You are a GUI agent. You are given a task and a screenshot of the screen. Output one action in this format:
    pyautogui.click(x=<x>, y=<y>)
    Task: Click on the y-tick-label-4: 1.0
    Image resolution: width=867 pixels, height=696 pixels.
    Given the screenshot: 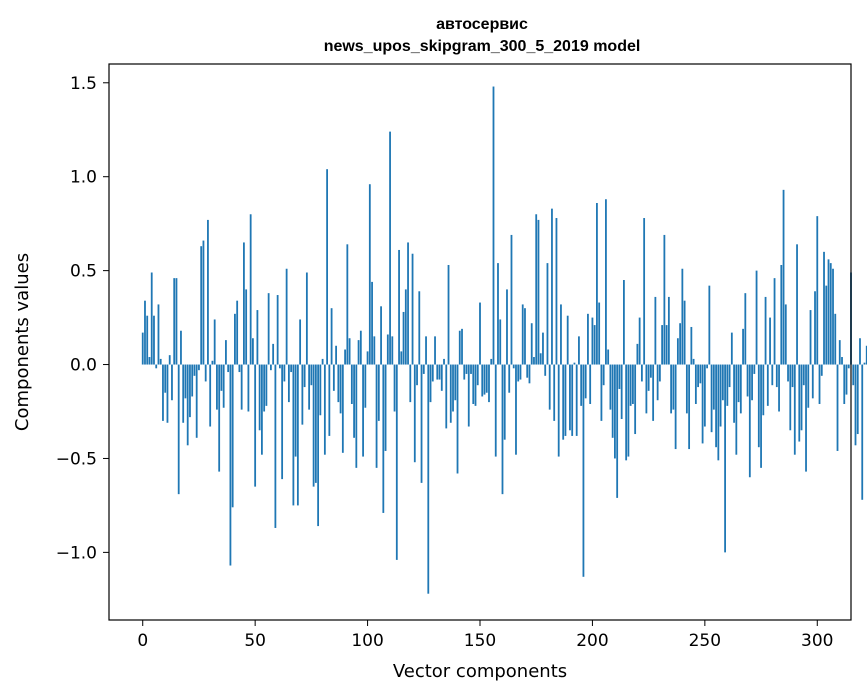 What is the action you would take?
    pyautogui.click(x=83, y=178)
    